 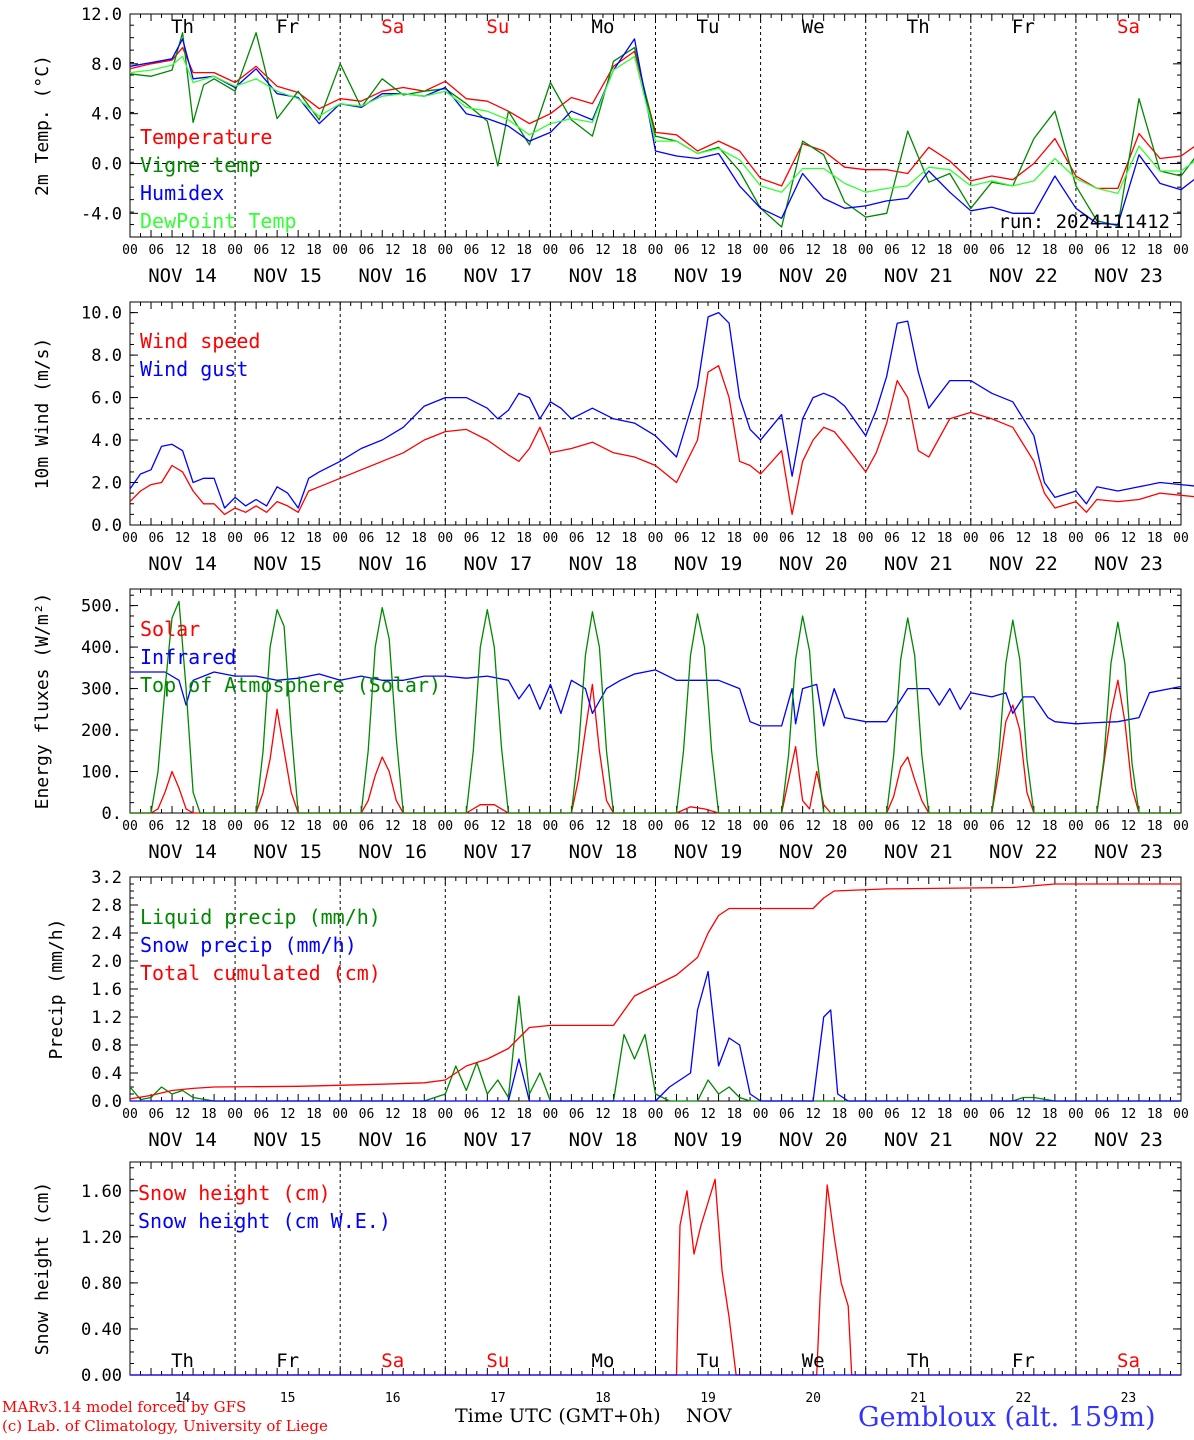 I want to click on x-day-number: 14, so click(x=183, y=1398).